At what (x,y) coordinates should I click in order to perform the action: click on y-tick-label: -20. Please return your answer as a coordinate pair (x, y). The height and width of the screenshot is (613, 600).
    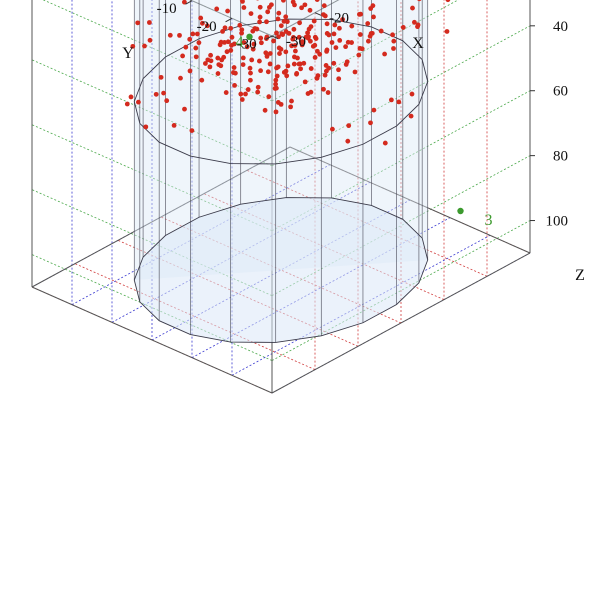
    Looking at the image, I should click on (207, 27).